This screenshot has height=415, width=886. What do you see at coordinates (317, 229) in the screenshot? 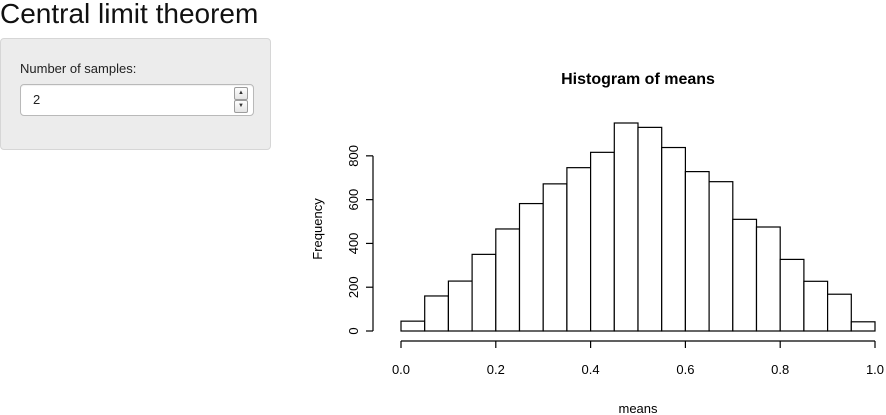
I see `y-axis-label: Frequency` at bounding box center [317, 229].